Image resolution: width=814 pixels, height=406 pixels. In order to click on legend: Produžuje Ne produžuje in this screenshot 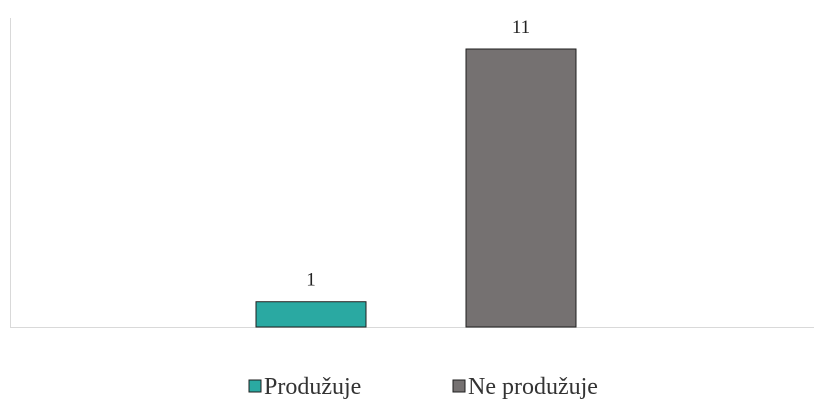, I will do `click(423, 387)`.